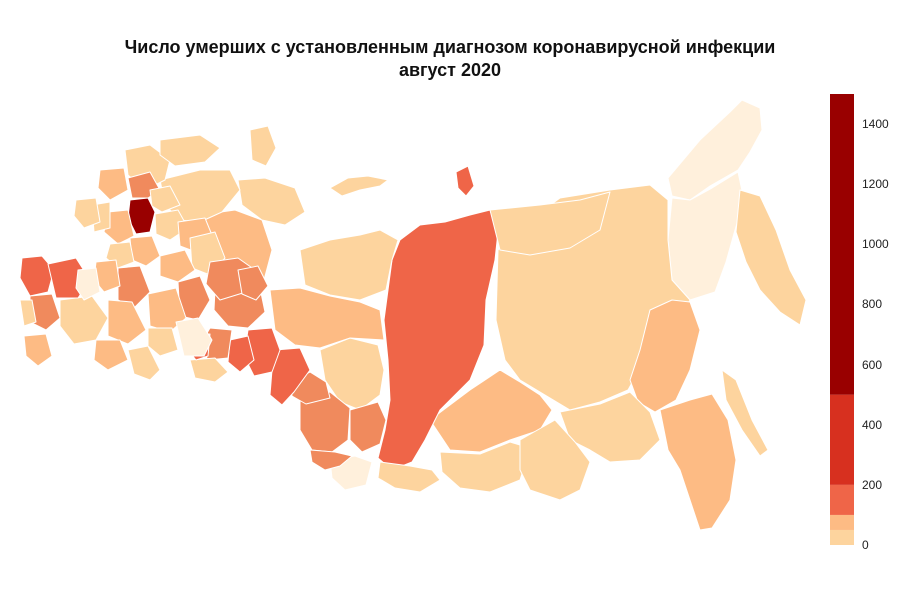 The height and width of the screenshot is (600, 900). I want to click on region-krasnodar, so click(84, 320).